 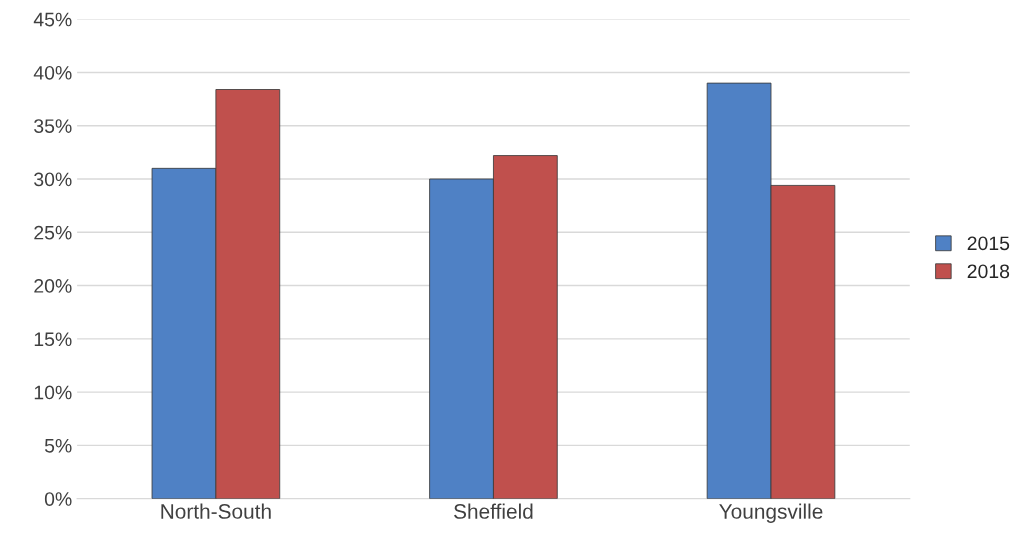 What do you see at coordinates (53, 126) in the screenshot?
I see `y-tick-label: 35%` at bounding box center [53, 126].